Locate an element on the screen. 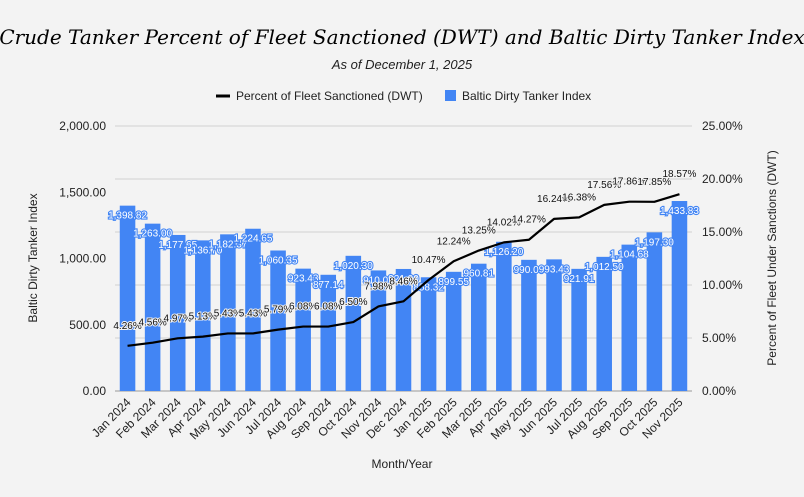 The height and width of the screenshot is (497, 804). line-data-label: 17.56% is located at coordinates (604, 185).